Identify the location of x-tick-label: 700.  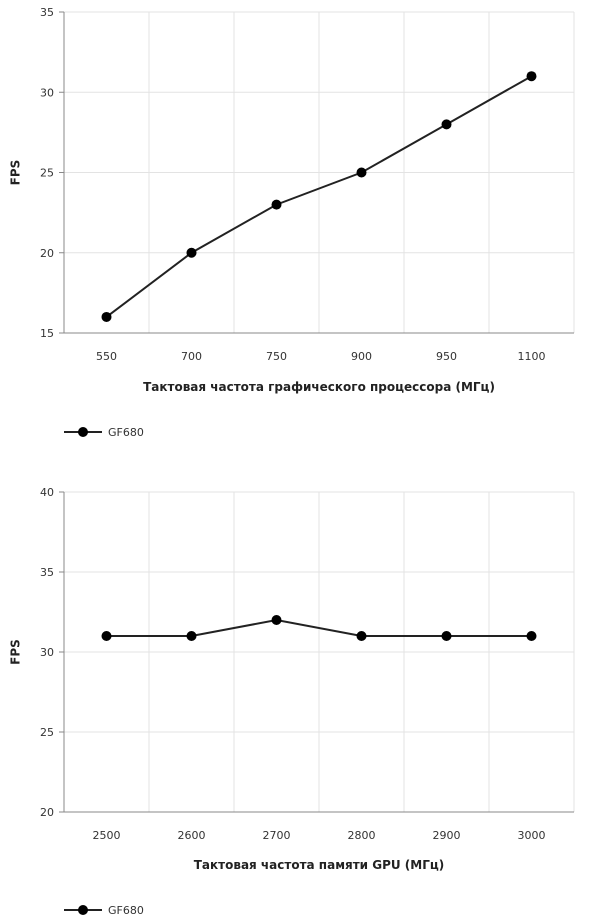
(191, 356).